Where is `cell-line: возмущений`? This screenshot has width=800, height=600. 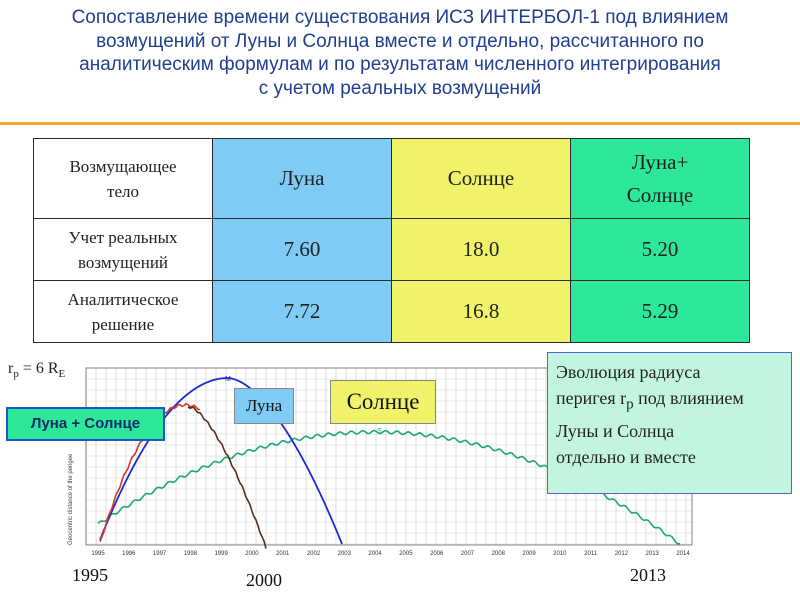
cell-line: возмущений is located at coordinates (123, 262).